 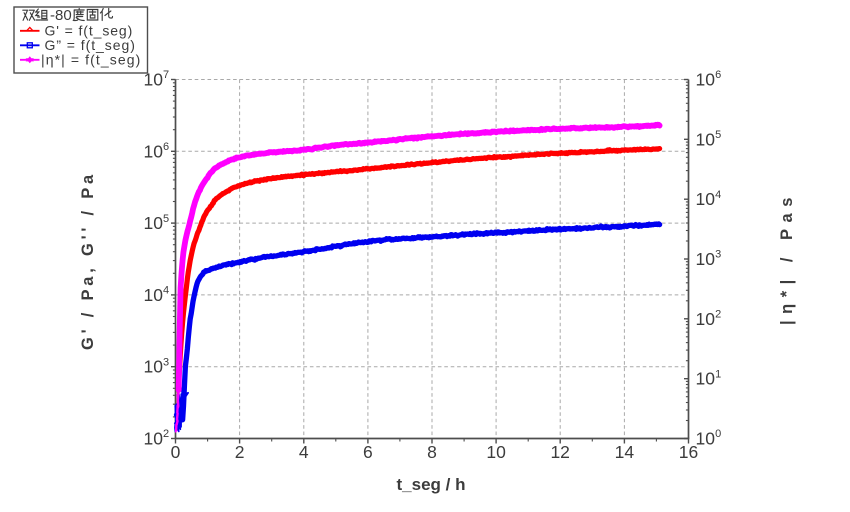 What do you see at coordinates (718, 374) in the screenshot?
I see `svg-text: 1` at bounding box center [718, 374].